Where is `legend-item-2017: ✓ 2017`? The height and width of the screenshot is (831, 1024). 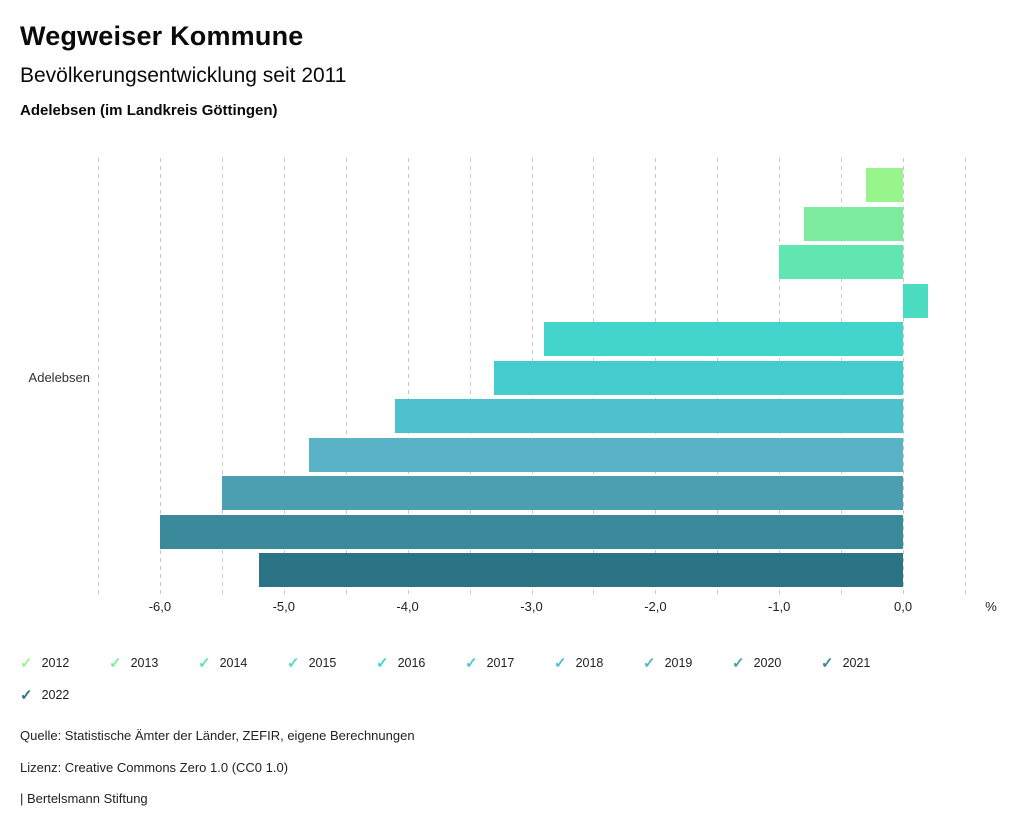 legend-item-2017: ✓ 2017 is located at coordinates (509, 663).